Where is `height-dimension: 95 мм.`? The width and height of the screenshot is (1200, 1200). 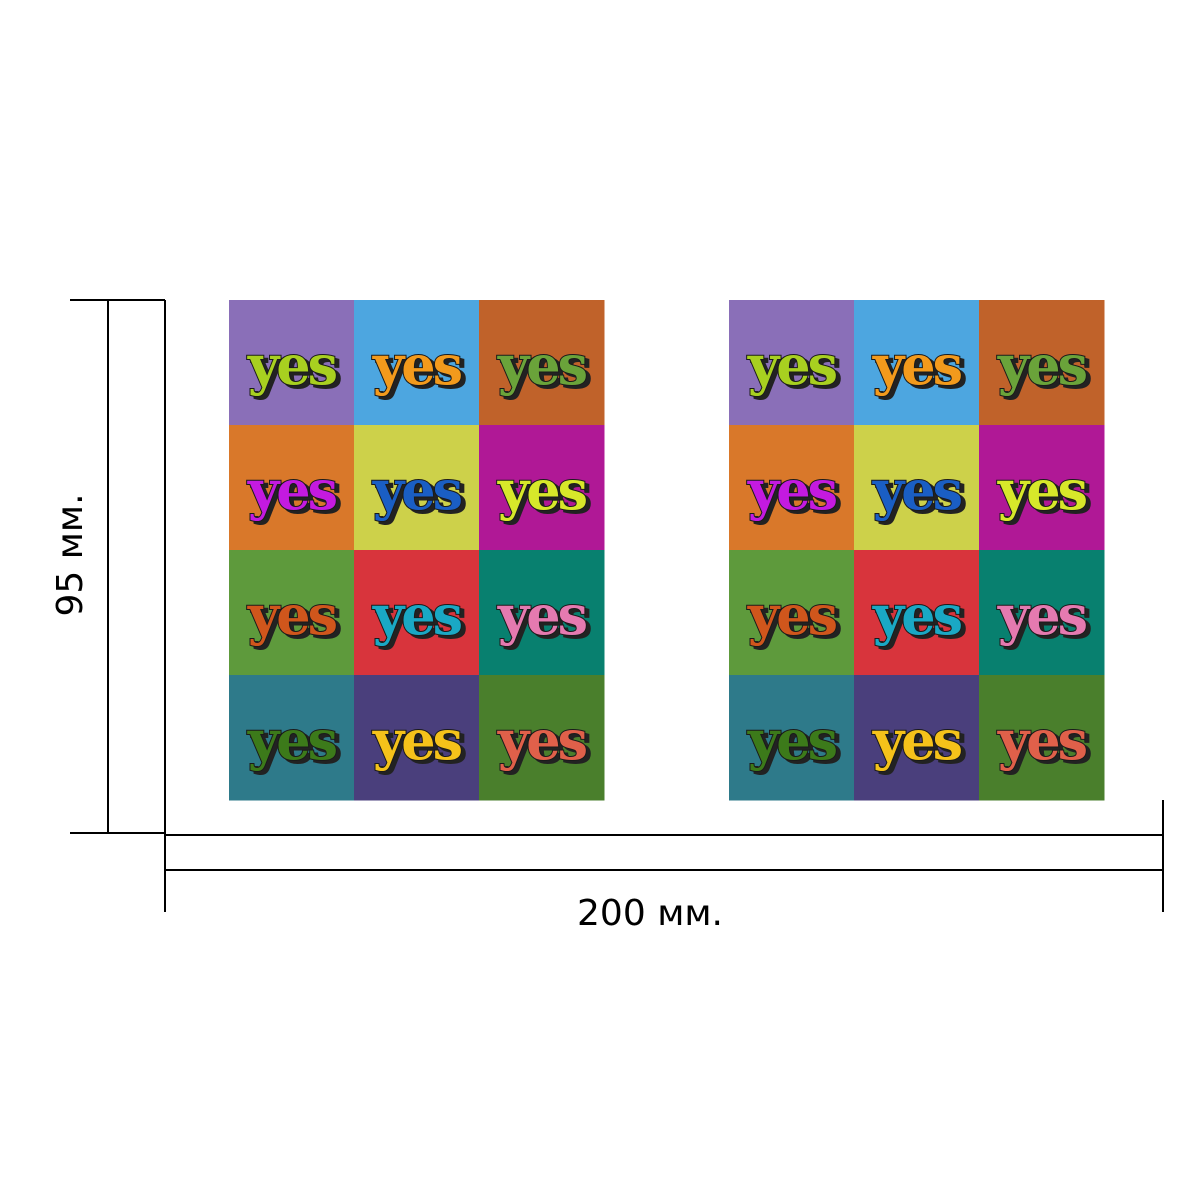
height-dimension: 95 мм. is located at coordinates (108, 566).